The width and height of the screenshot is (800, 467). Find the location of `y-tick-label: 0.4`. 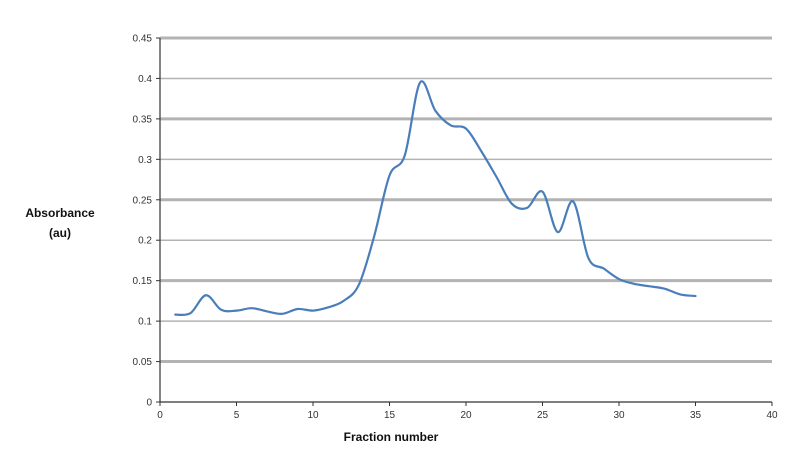

y-tick-label: 0.4 is located at coordinates (145, 79).